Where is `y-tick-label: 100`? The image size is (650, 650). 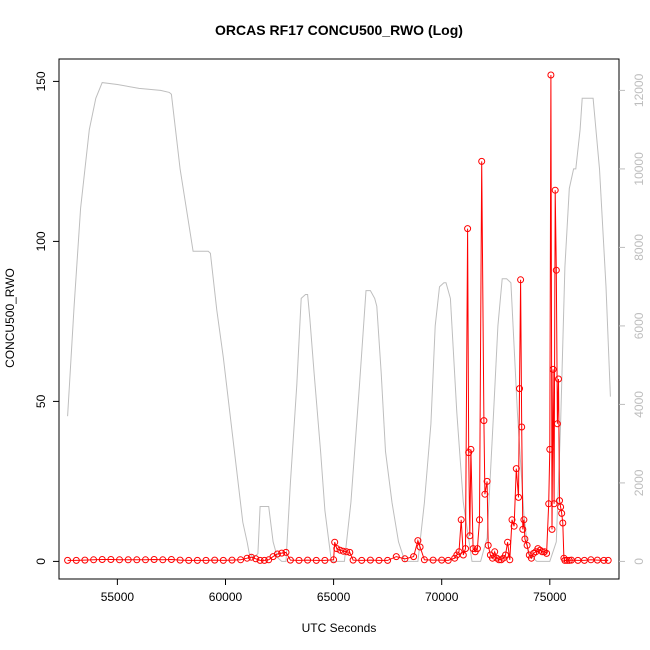 y-tick-label: 100 is located at coordinates (41, 241).